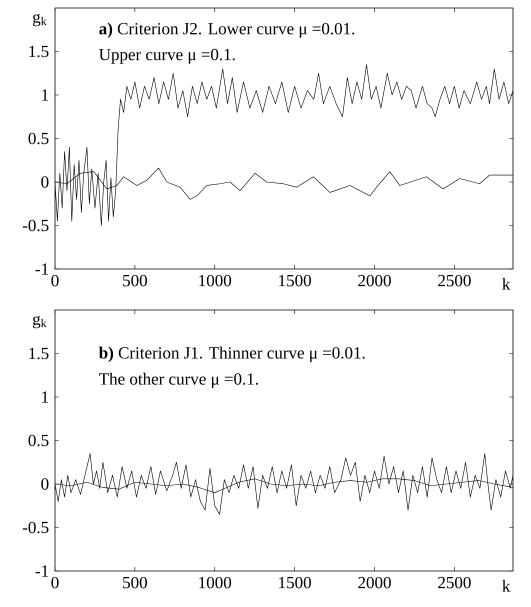  I want to click on annotation: b) Criterion J1. Thinner curve μ =0.01., so click(231, 354).